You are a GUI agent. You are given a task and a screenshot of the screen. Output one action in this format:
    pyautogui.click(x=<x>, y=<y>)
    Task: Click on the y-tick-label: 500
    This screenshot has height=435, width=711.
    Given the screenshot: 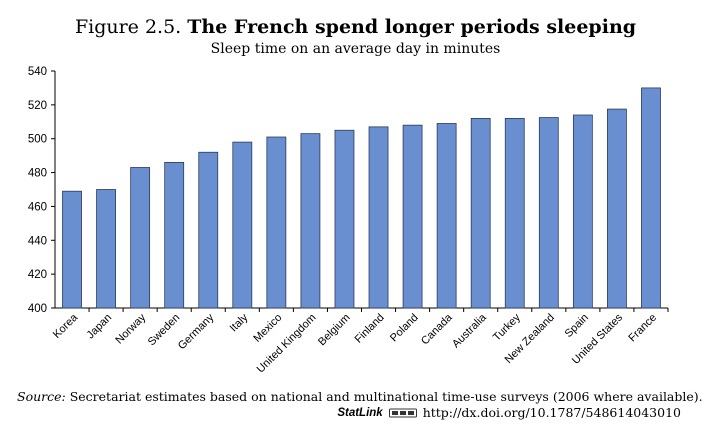 What is the action you would take?
    pyautogui.click(x=37, y=140)
    